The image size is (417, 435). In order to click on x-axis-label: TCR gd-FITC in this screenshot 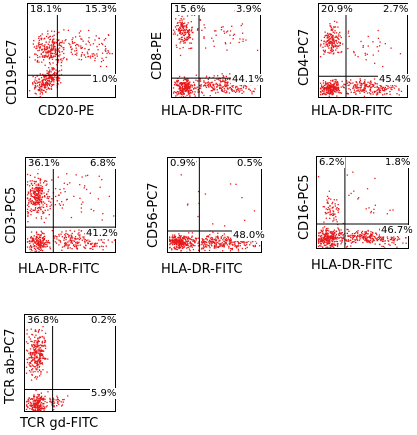, I will do `click(59, 423)`.